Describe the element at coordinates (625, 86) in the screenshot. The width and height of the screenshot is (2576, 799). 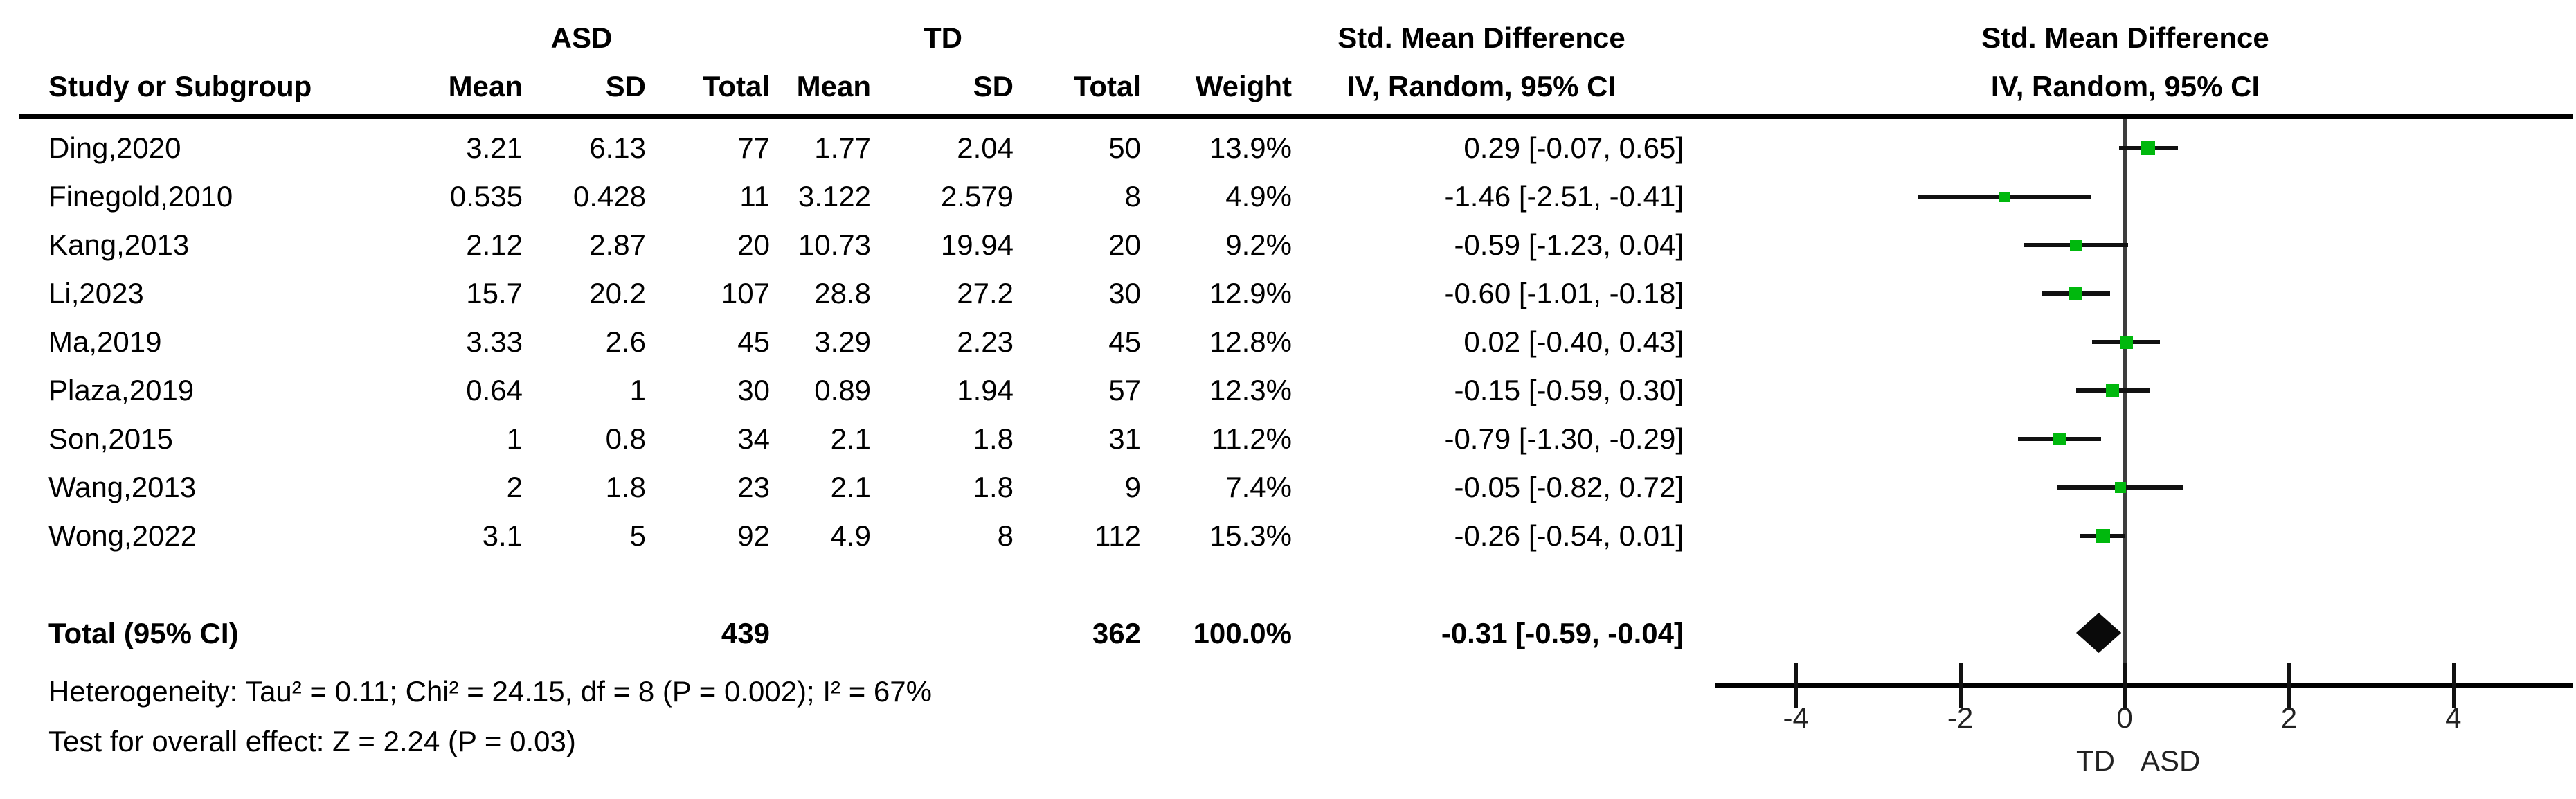
I see `col-header-asd-sd: SD` at that location.